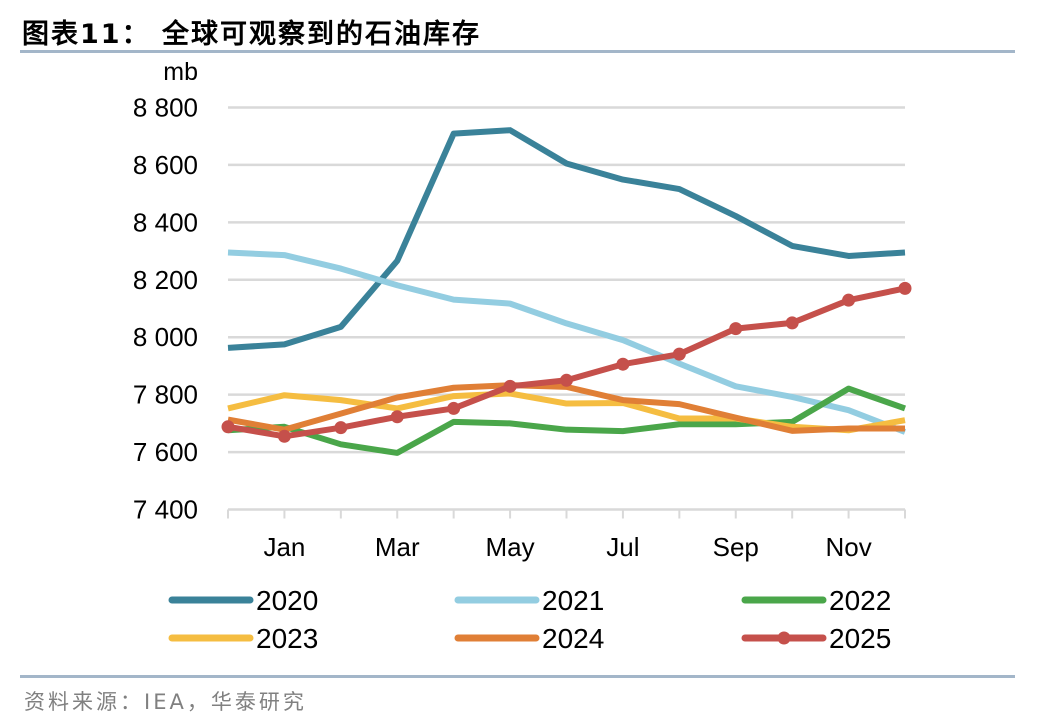 This screenshot has width=1048, height=728. Describe the element at coordinates (573, 600) in the screenshot. I see `legend-label-2021: 2021` at that location.